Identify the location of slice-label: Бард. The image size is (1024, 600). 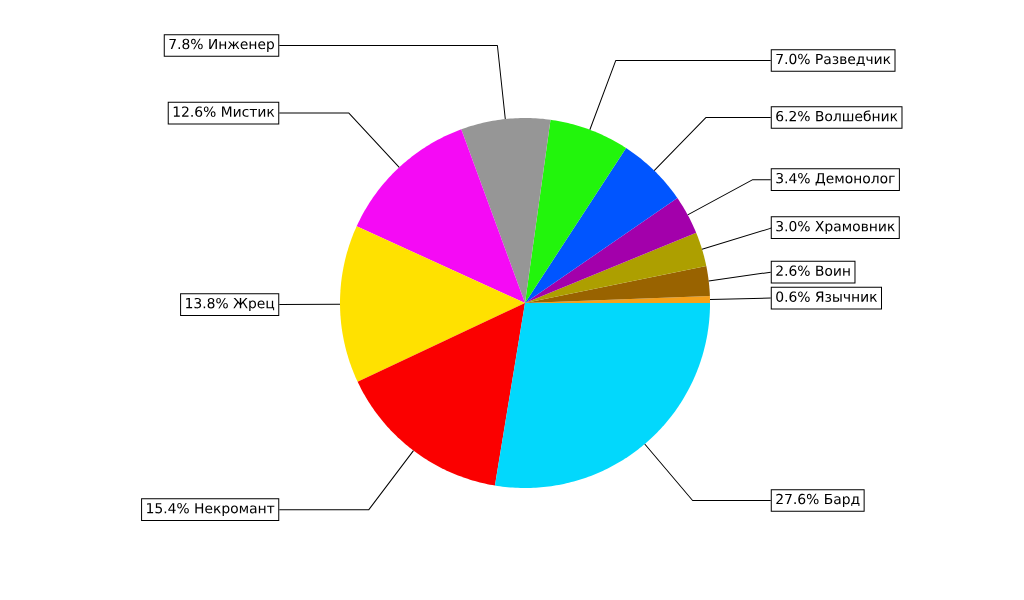
(842, 500).